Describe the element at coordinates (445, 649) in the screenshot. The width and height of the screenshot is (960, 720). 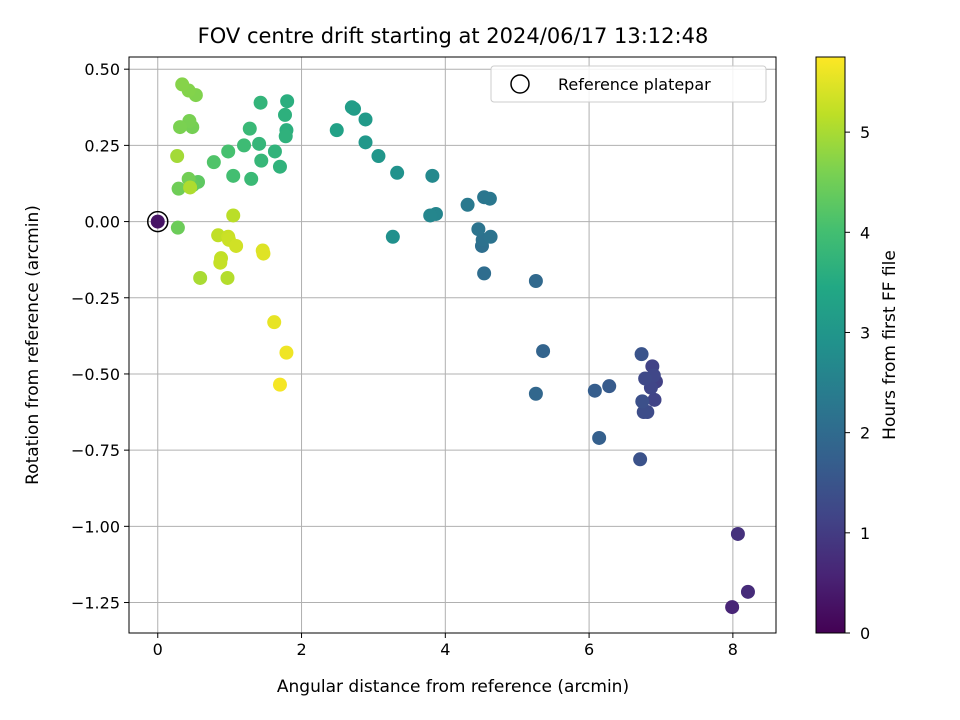
I see `x-tick-label: 4` at that location.